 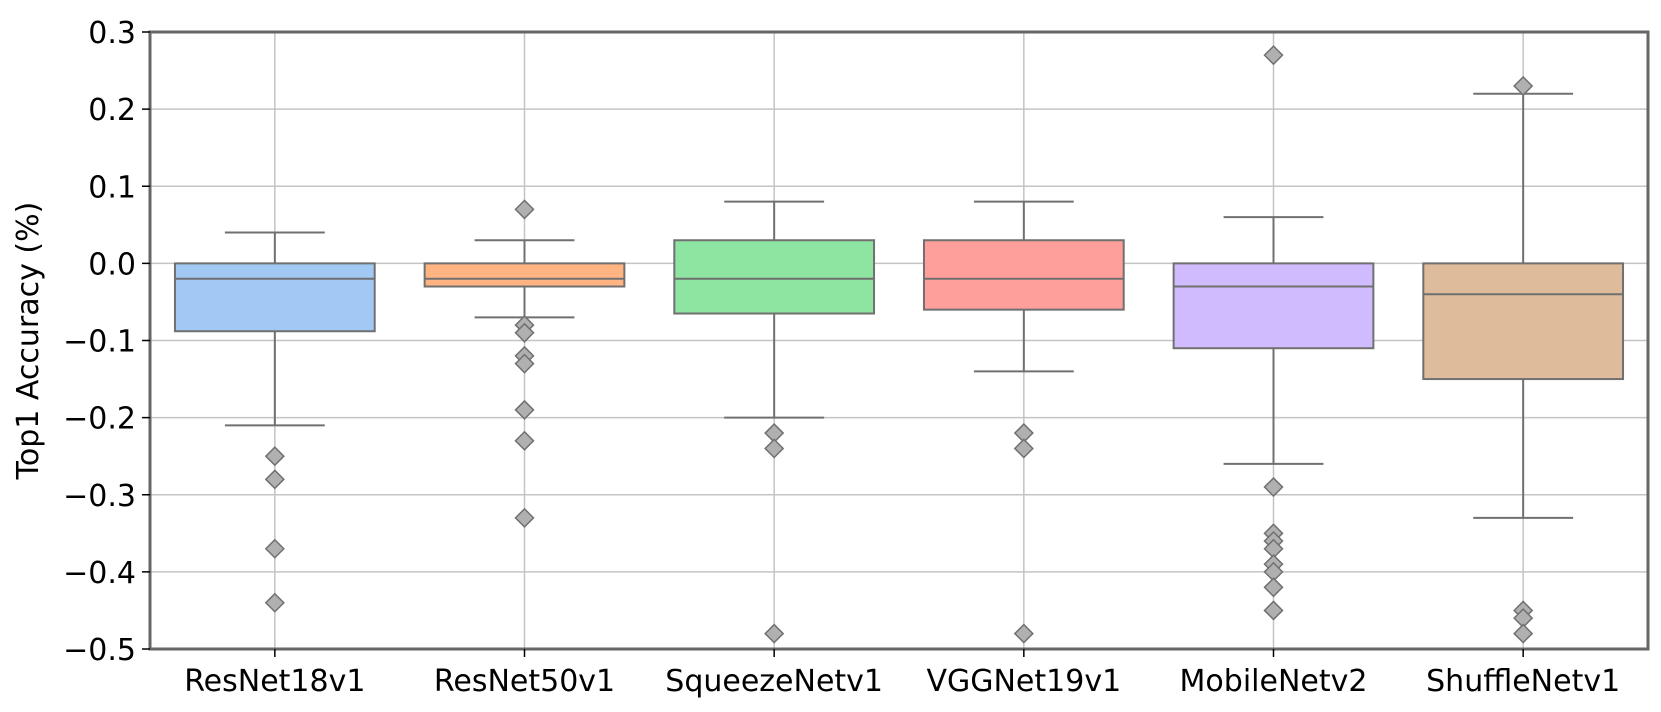 I want to click on x-tick-label: VGGNet19v1, so click(x=1023, y=681).